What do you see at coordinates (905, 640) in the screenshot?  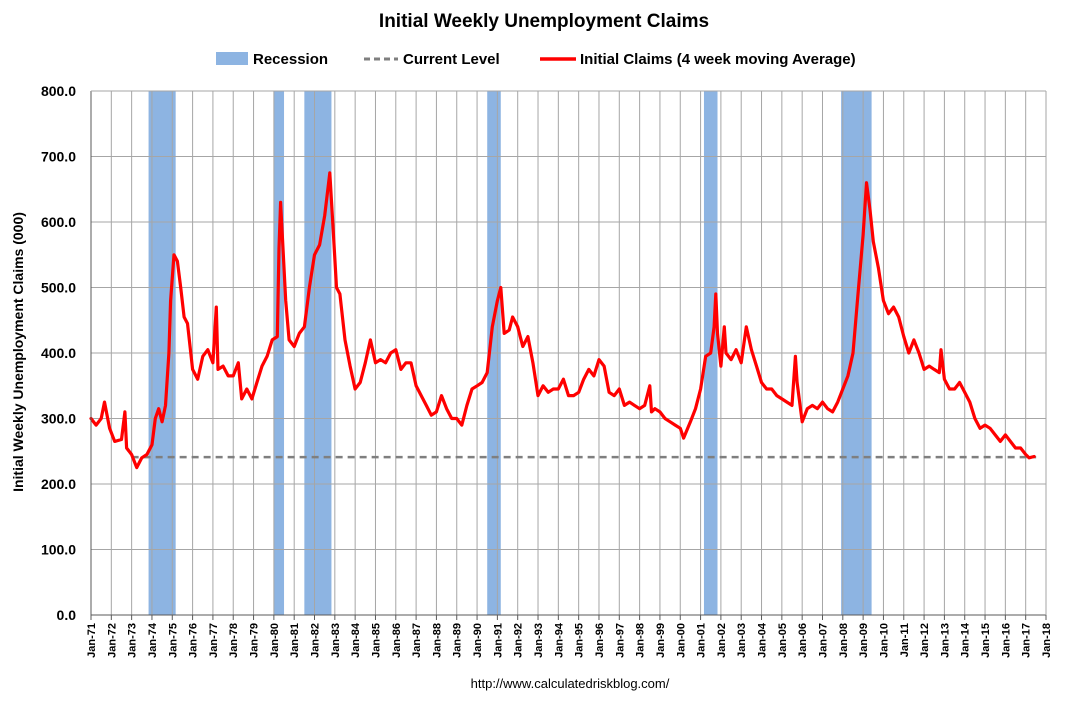 I see `x-tick-label: Jan-11` at bounding box center [905, 640].